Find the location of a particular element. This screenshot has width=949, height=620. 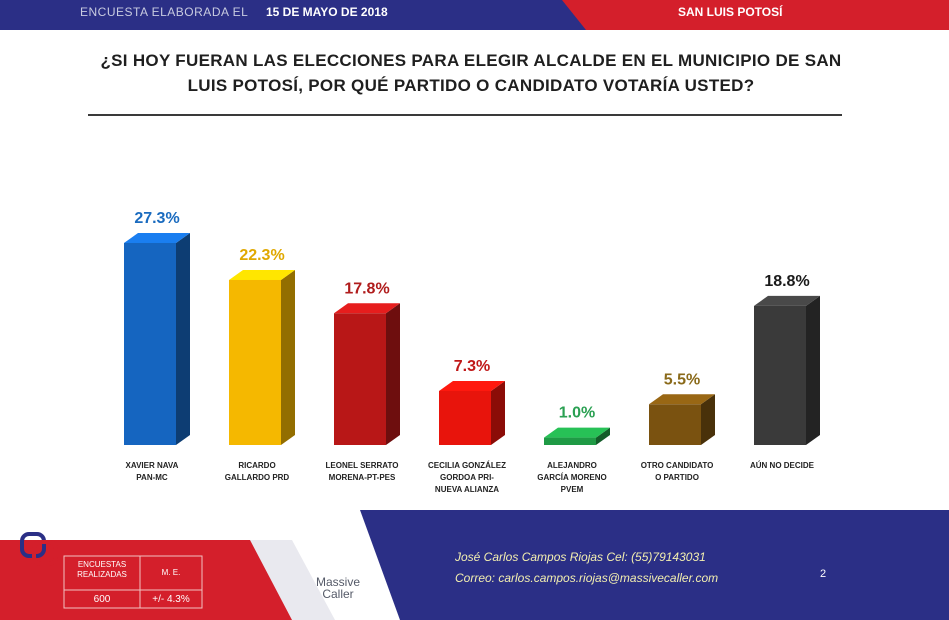

footer-white-stripe is located at coordinates (292, 580).